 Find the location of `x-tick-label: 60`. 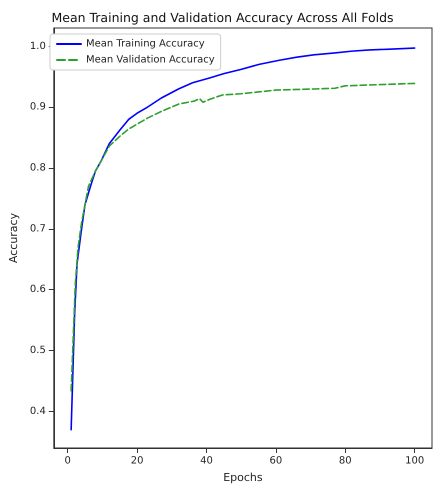

x-tick-label: 60 is located at coordinates (275, 461).